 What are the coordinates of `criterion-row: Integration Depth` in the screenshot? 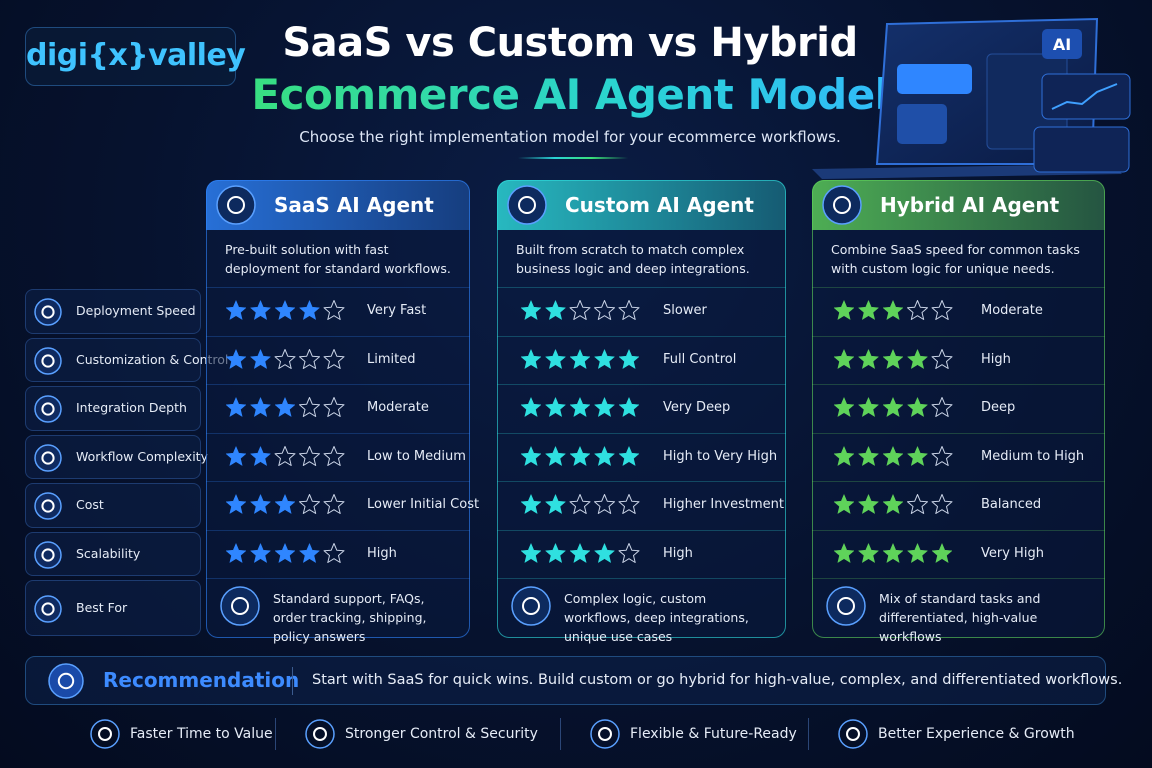 It's located at (113, 408).